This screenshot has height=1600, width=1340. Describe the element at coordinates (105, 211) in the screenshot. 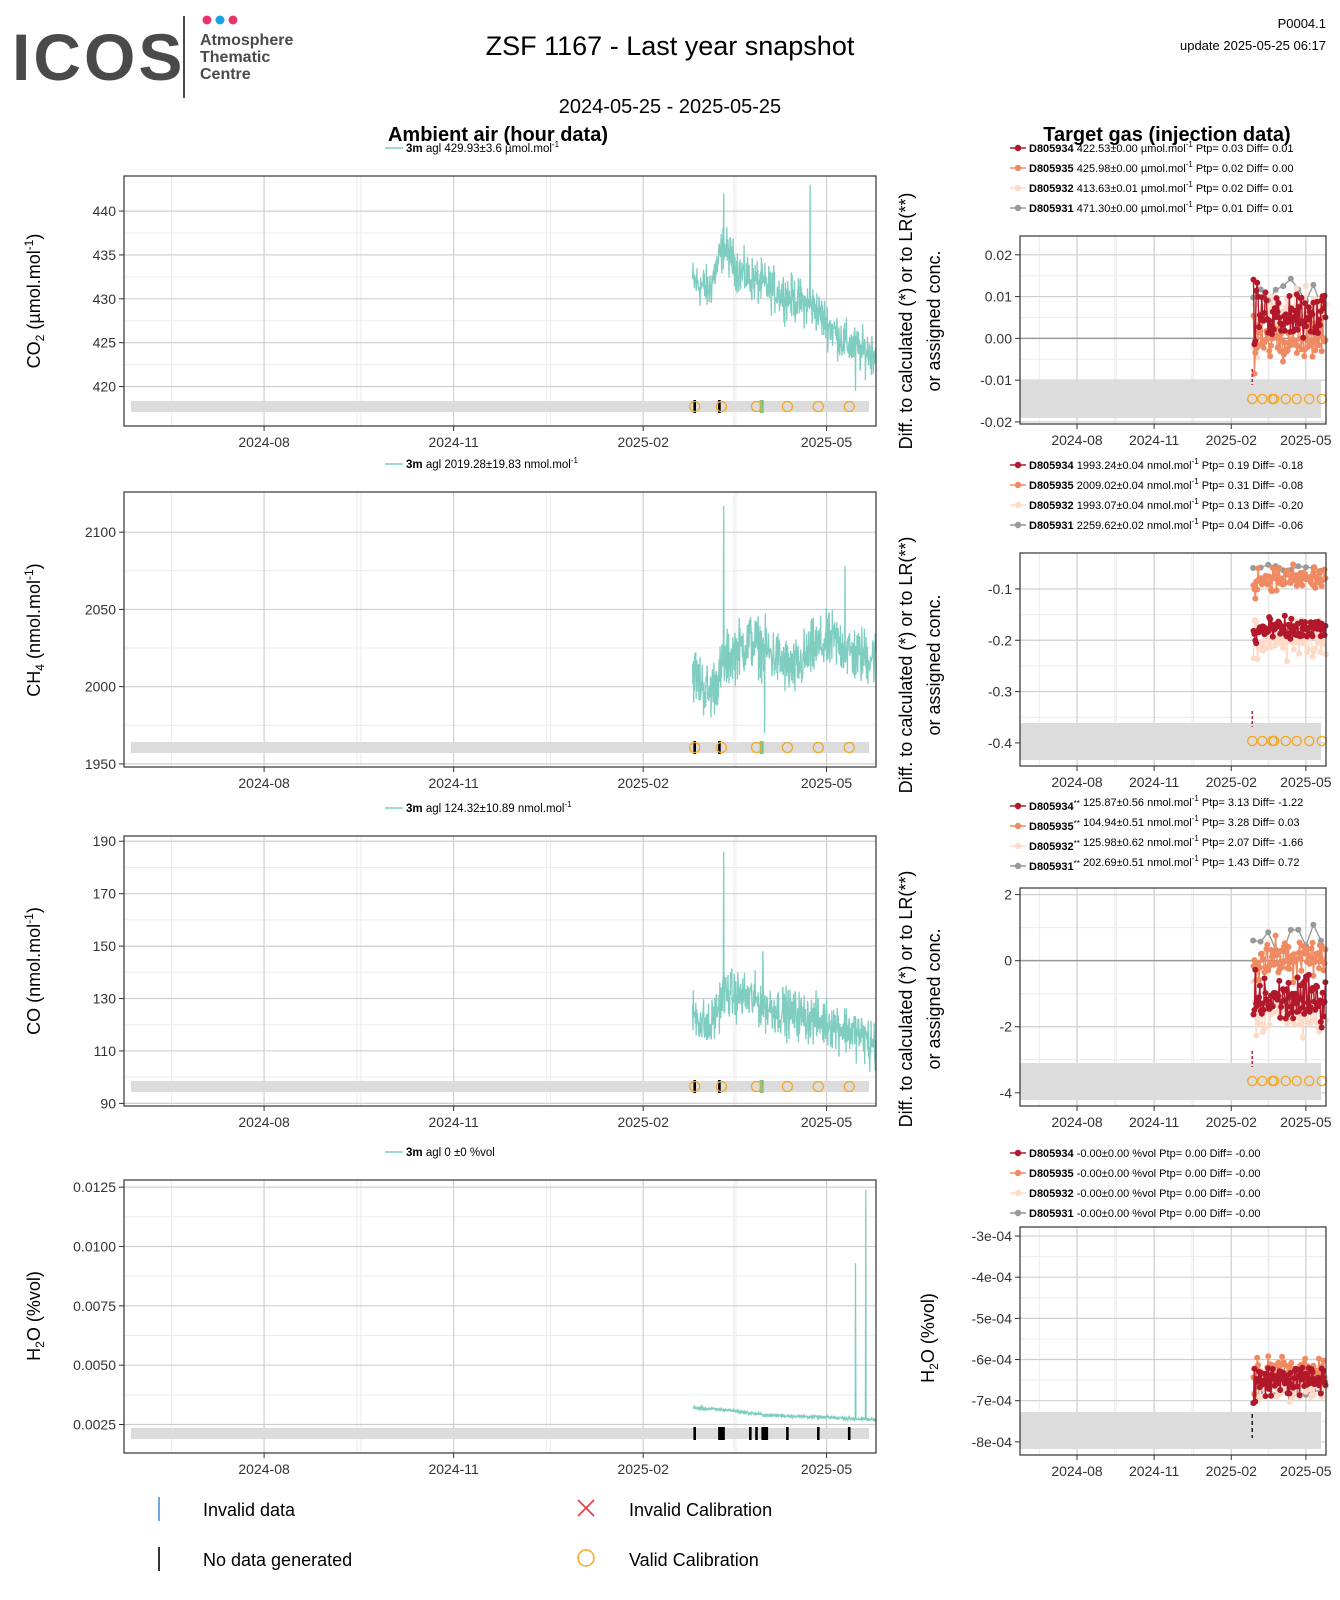

I see `y-tick-label: 440` at that location.